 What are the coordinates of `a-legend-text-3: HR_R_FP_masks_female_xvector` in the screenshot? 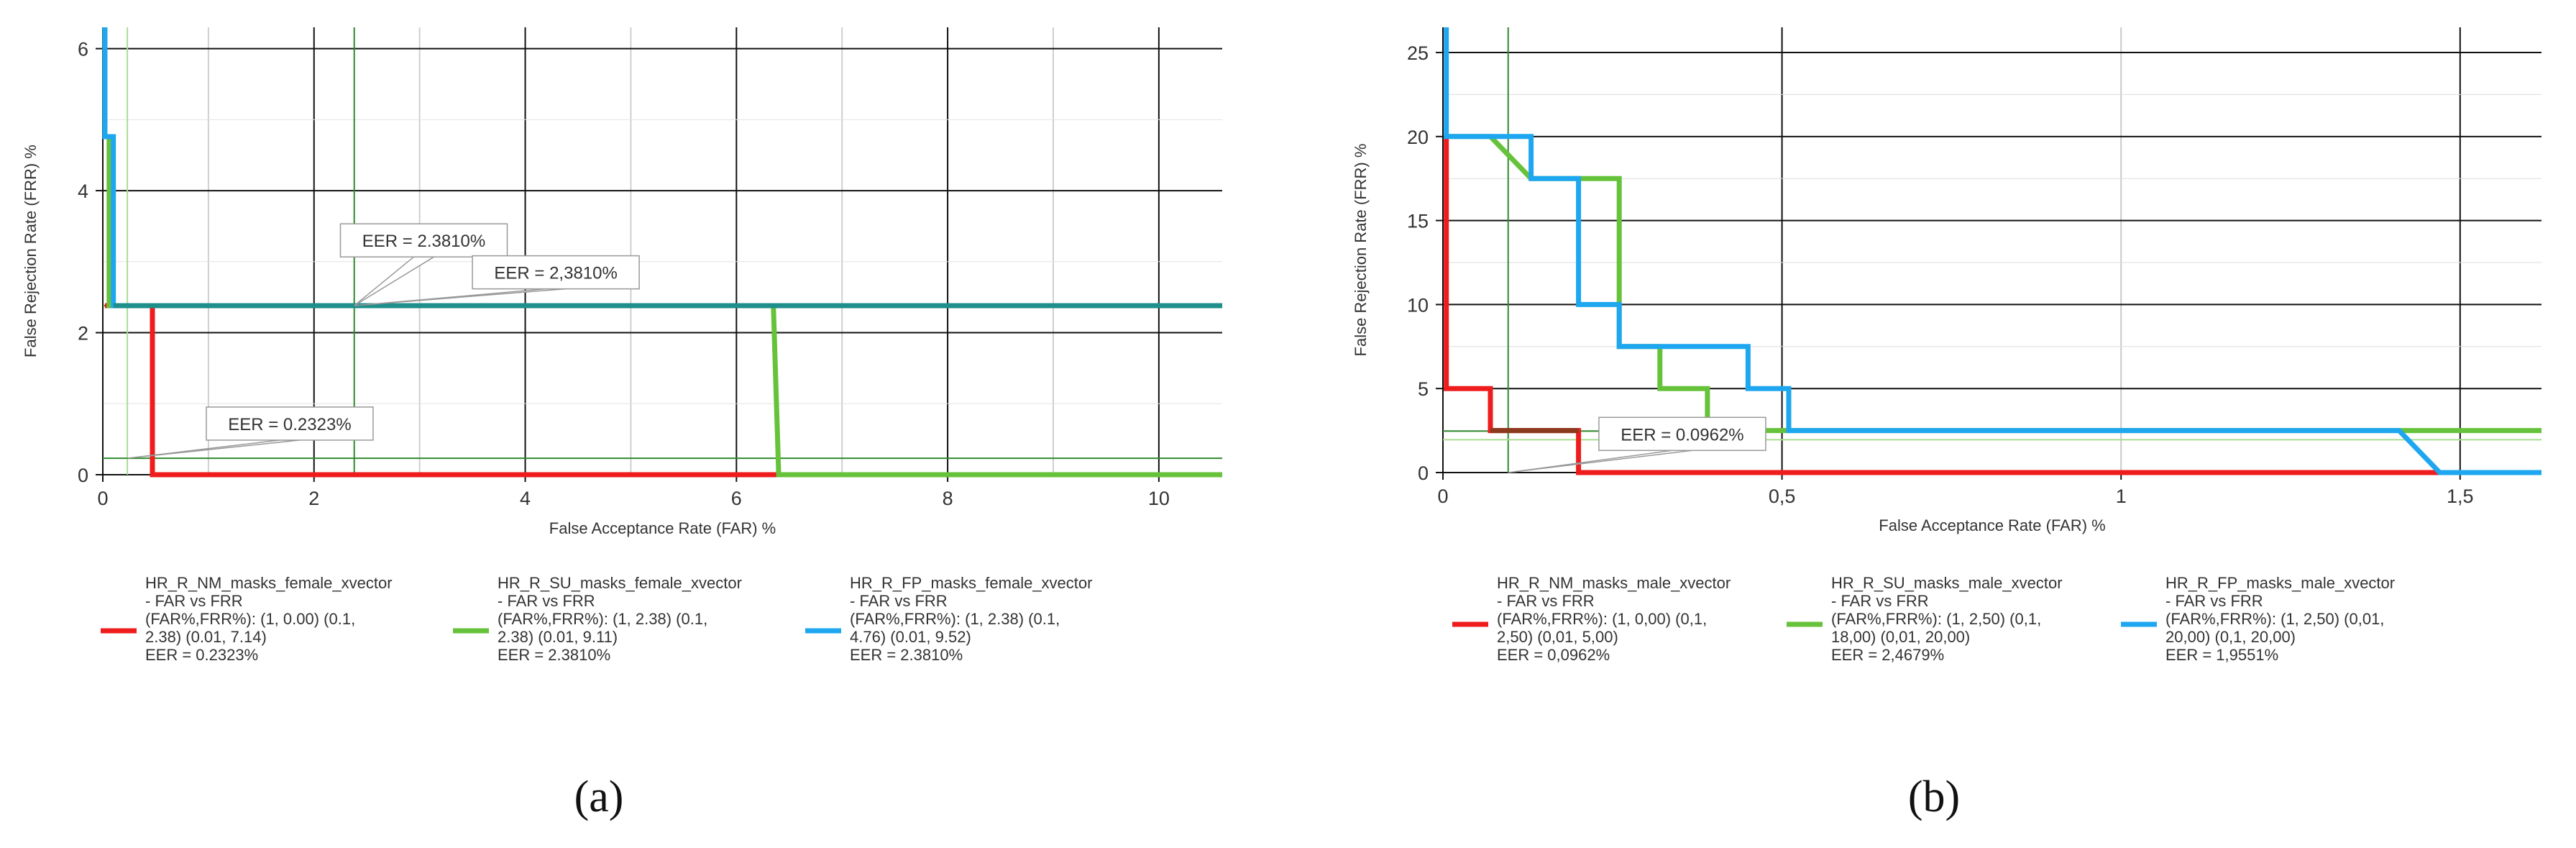 It's located at (971, 583).